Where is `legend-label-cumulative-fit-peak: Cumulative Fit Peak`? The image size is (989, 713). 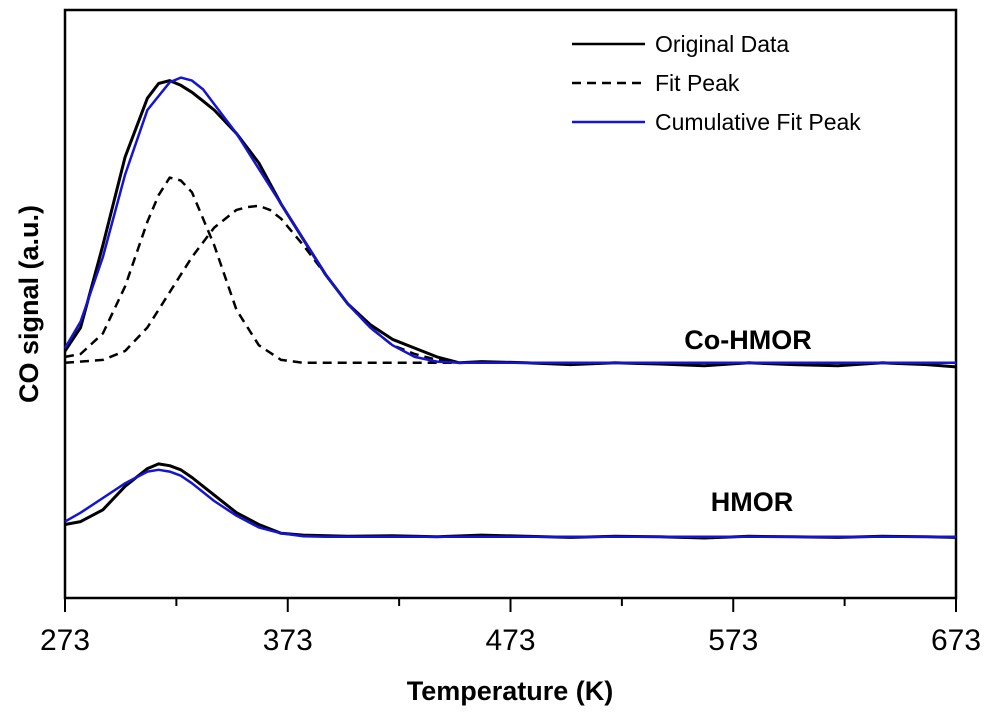
legend-label-cumulative-fit-peak: Cumulative Fit Peak is located at coordinates (758, 122).